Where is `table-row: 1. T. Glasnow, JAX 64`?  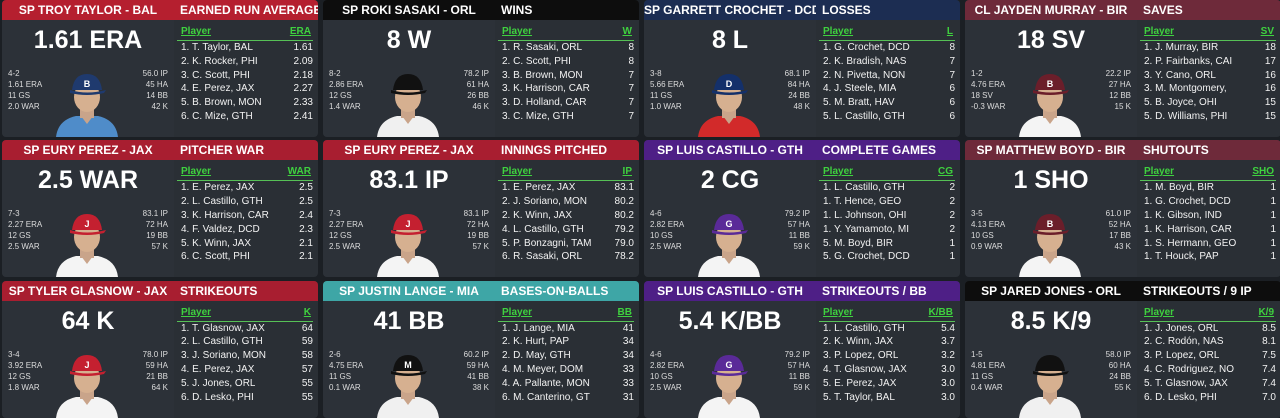
table-row: 1. T. Glasnow, JAX 64 is located at coordinates (246, 329).